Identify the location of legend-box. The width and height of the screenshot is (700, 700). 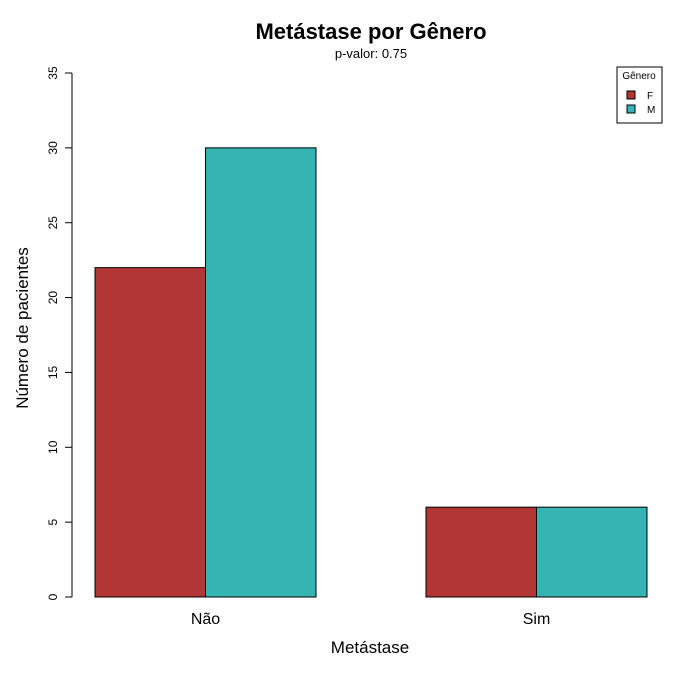
(639, 95).